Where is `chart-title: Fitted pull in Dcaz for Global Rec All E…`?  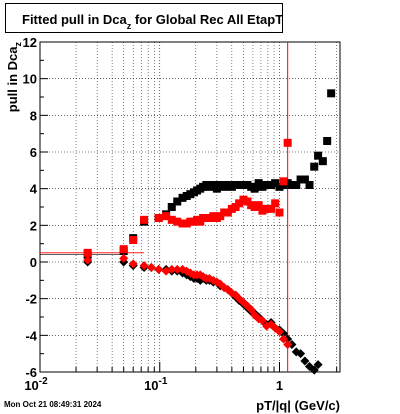
chart-title: Fitted pull in Dcaz for Global Rec All E… is located at coordinates (153, 21).